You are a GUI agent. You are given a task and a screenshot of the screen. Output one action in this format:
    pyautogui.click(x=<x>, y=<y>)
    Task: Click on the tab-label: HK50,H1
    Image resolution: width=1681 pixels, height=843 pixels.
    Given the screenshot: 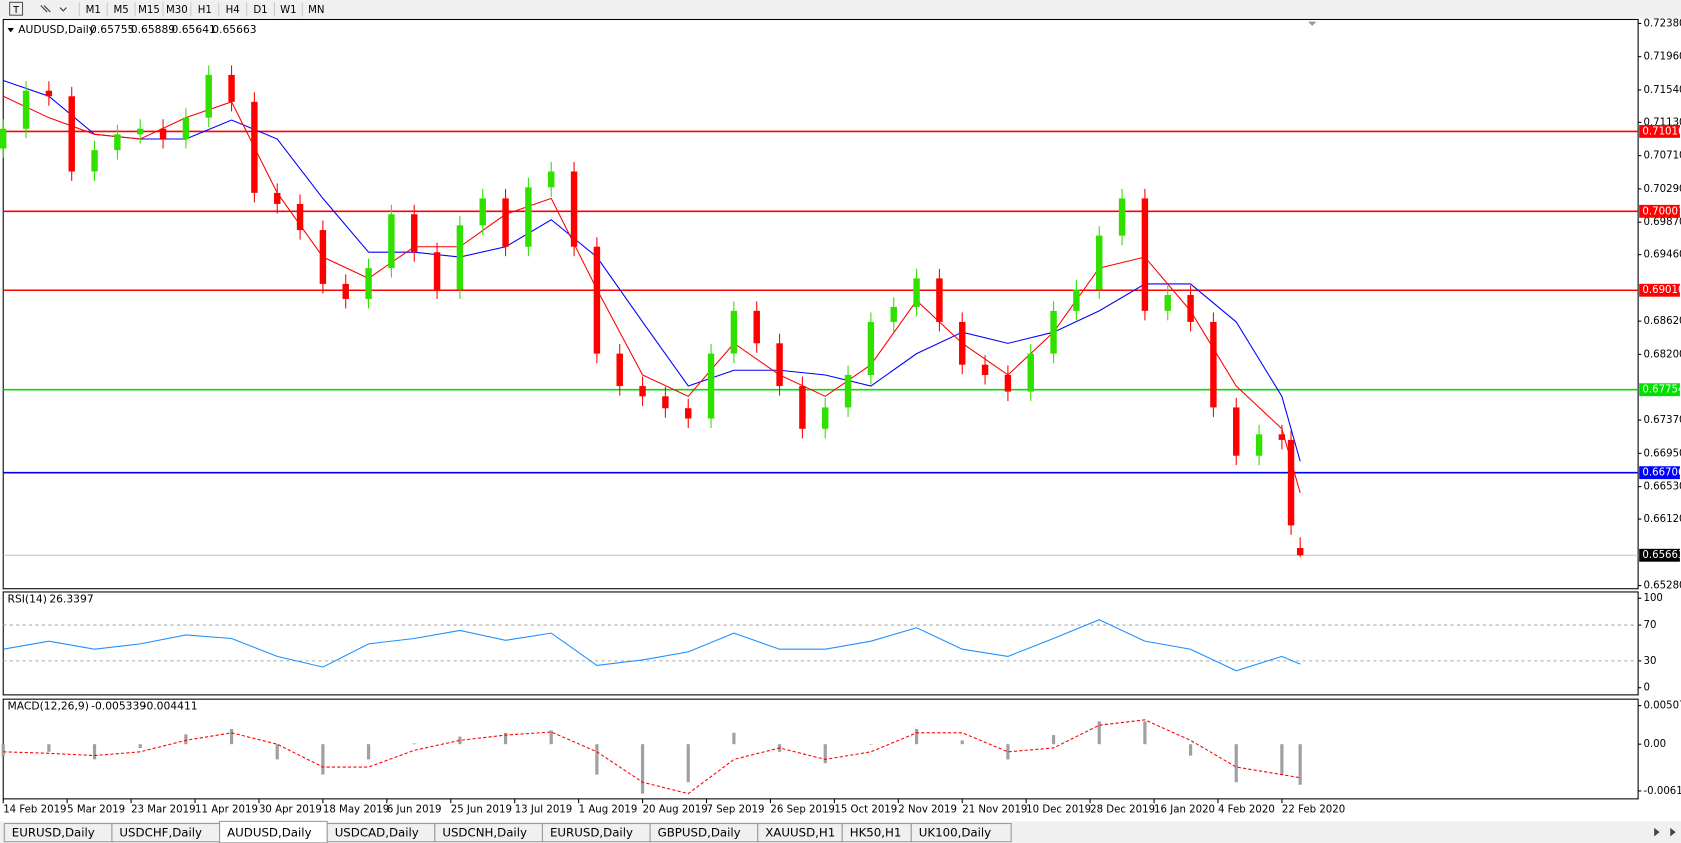 What is the action you would take?
    pyautogui.click(x=876, y=833)
    